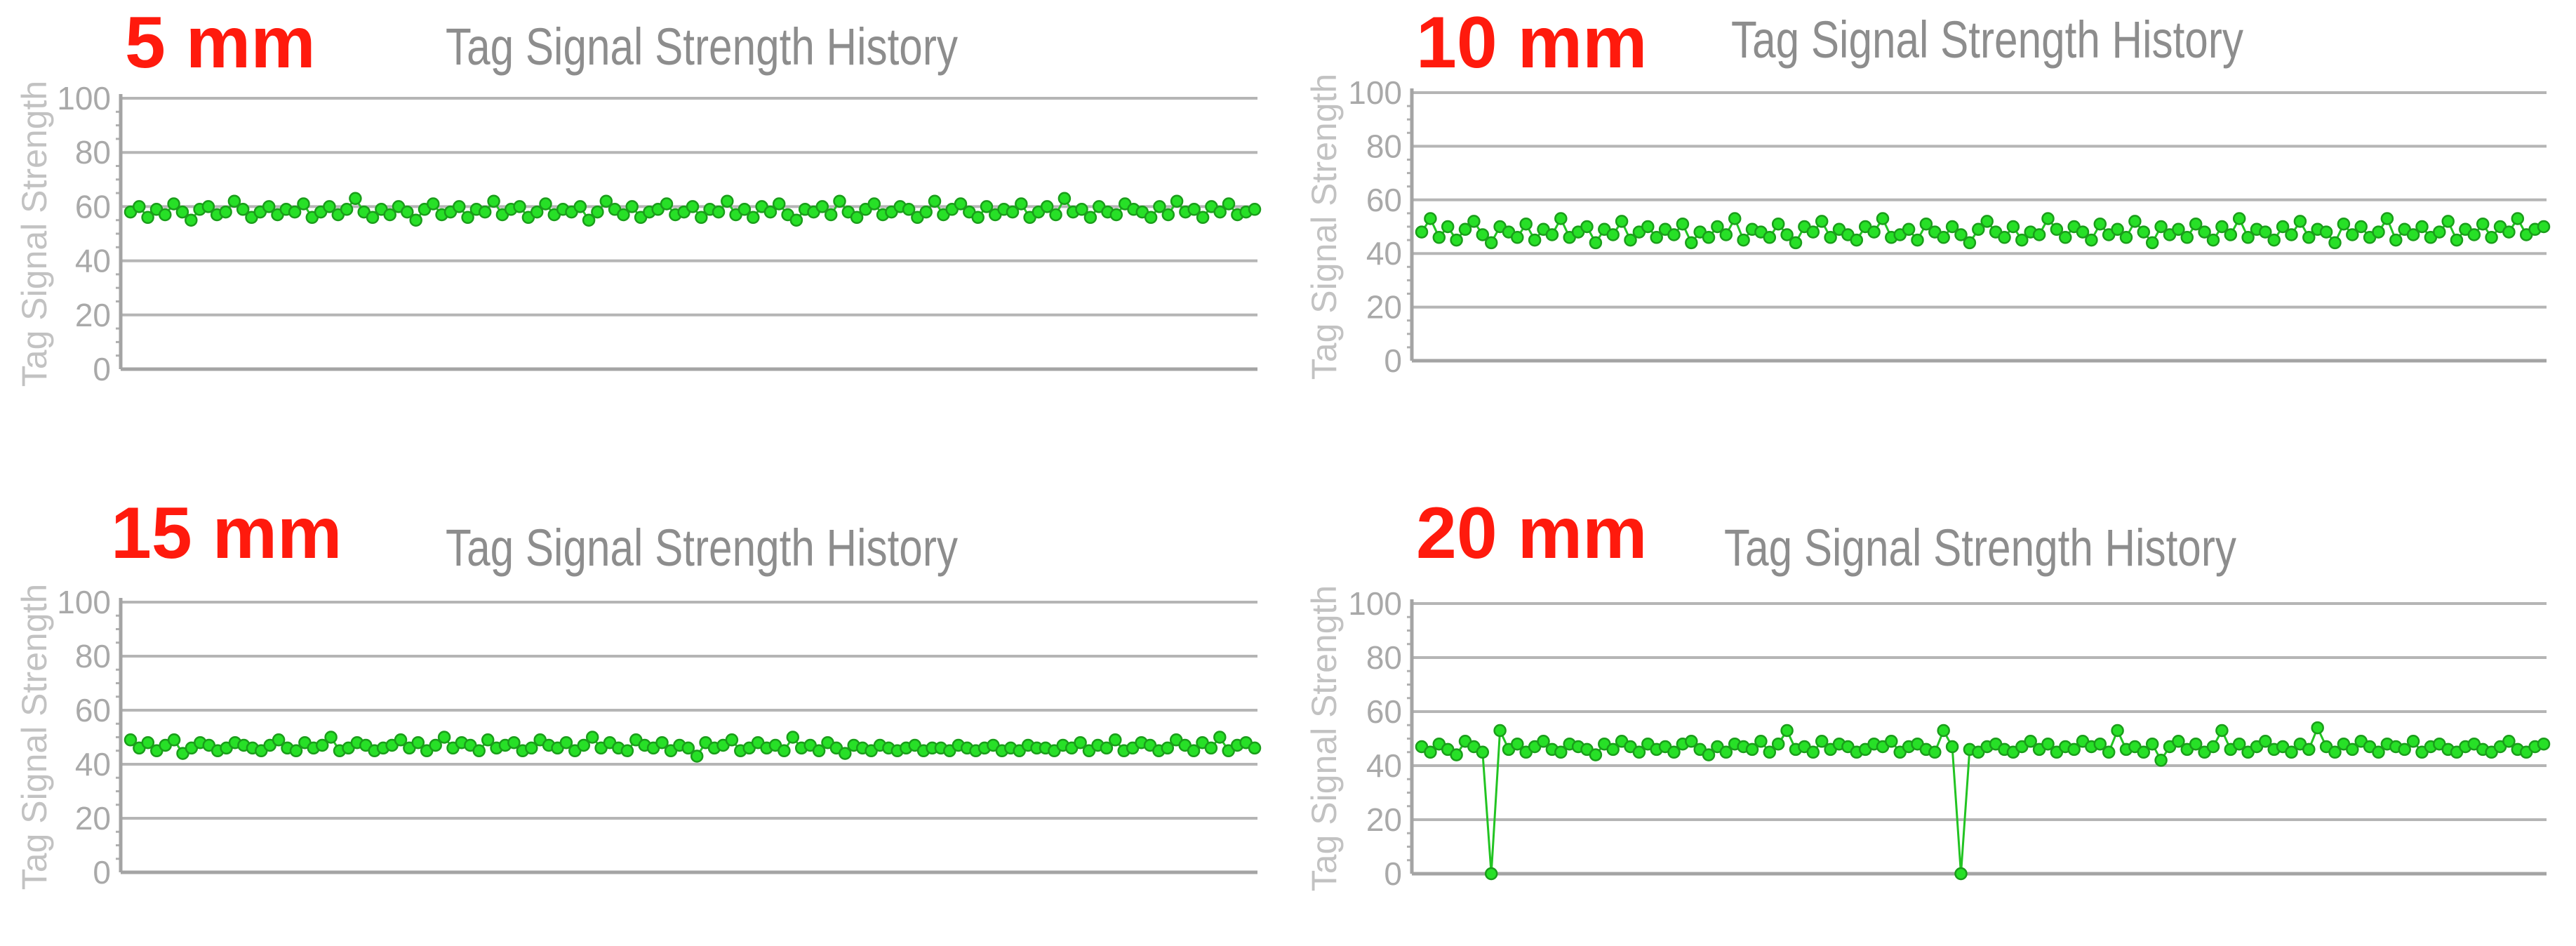 The height and width of the screenshot is (946, 2576). Describe the element at coordinates (84, 602) in the screenshot. I see `y-tick-label: 100` at that location.